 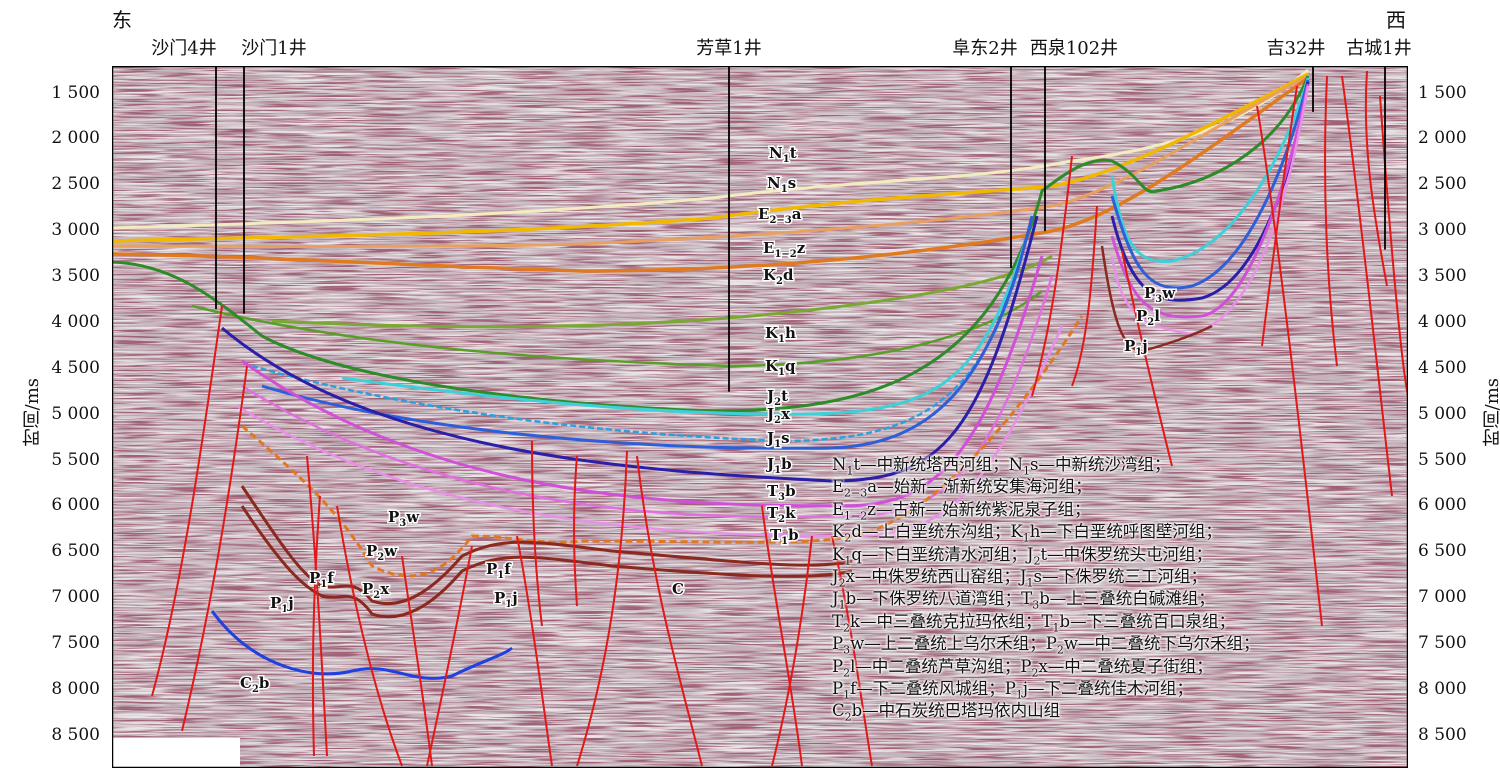 What do you see at coordinates (729, 48) in the screenshot?
I see `well-label-fangcao1: 芳草1井` at bounding box center [729, 48].